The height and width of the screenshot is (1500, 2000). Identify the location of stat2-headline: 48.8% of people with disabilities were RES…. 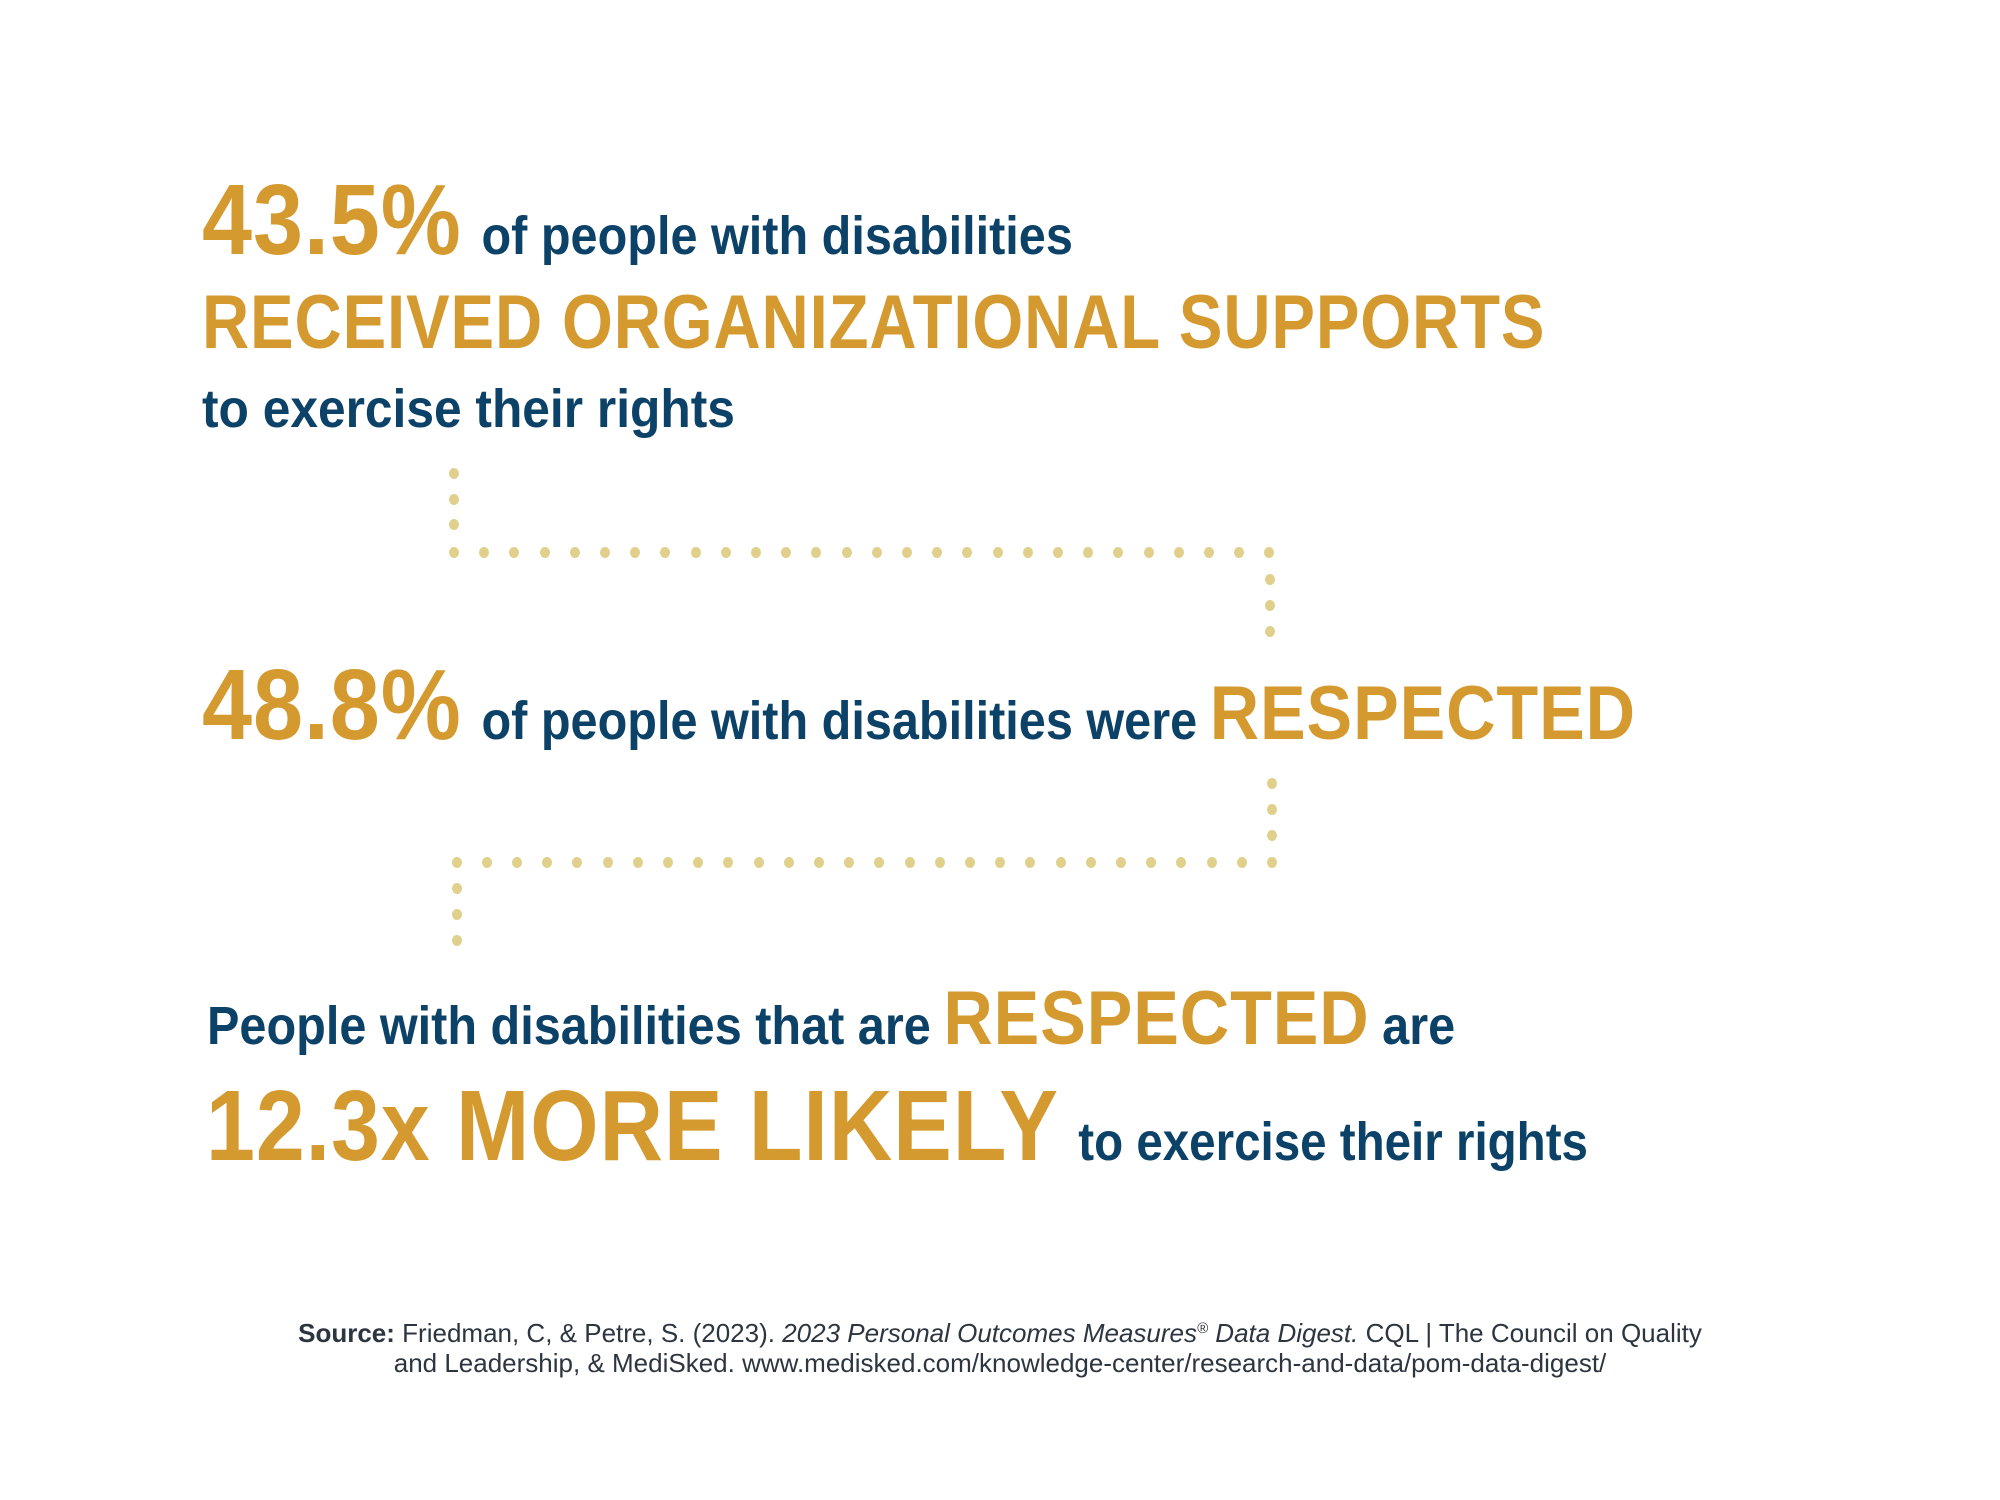
(919, 705).